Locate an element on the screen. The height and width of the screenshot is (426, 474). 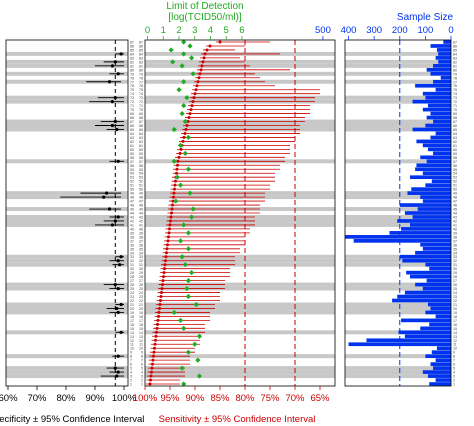
sensitivity-tick-label: 65% is located at coordinates (320, 398).